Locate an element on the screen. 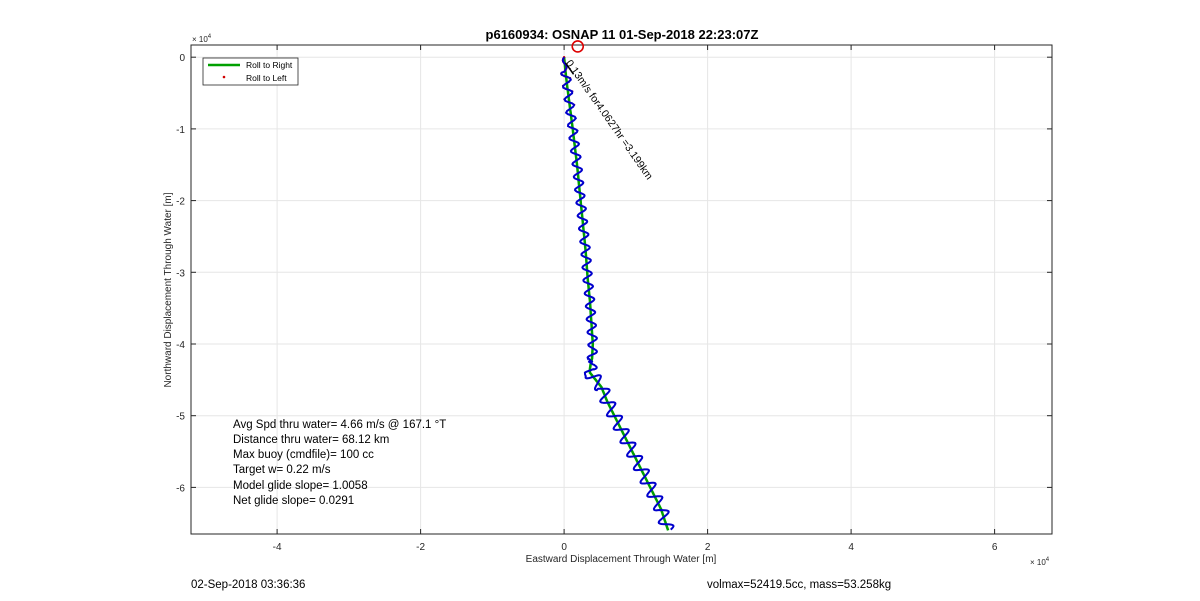 This screenshot has width=1200, height=601. stat-max-buoy: Max buoy (cmdfile)= 100 cc is located at coordinates (303, 455).